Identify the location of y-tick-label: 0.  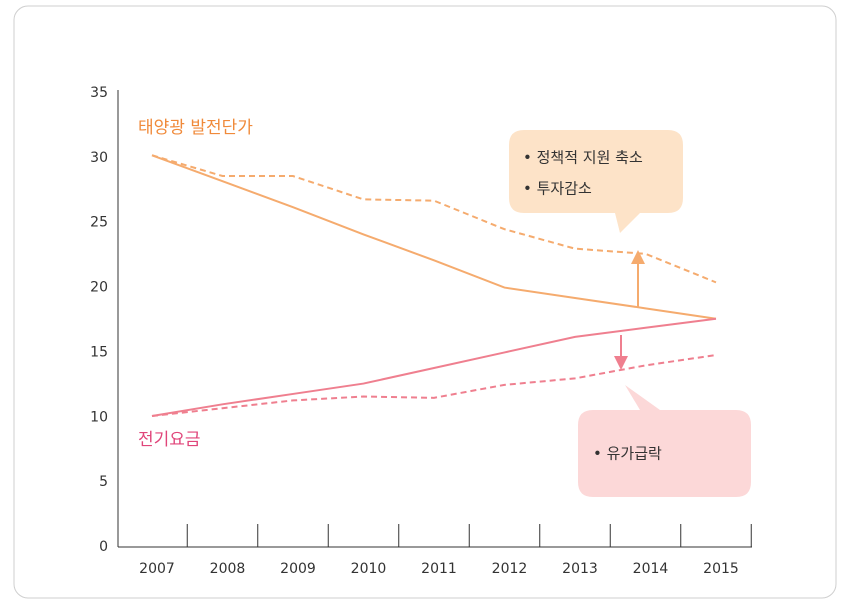
(103, 547).